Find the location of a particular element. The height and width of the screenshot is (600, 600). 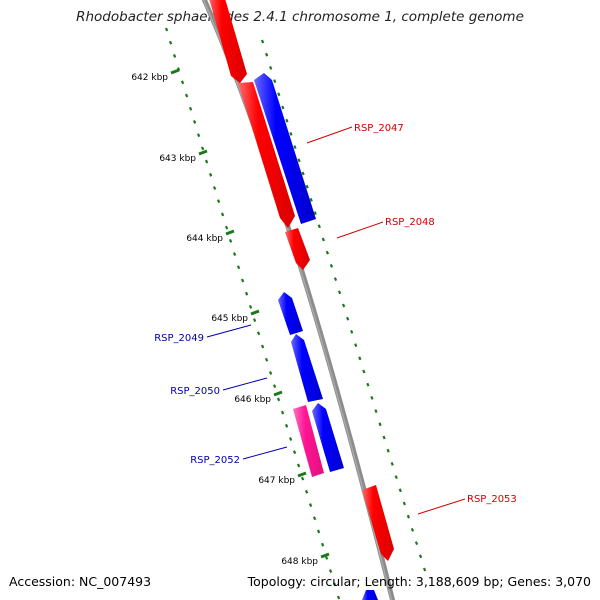

gene-arrow-rsp-2049 is located at coordinates (290, 313).